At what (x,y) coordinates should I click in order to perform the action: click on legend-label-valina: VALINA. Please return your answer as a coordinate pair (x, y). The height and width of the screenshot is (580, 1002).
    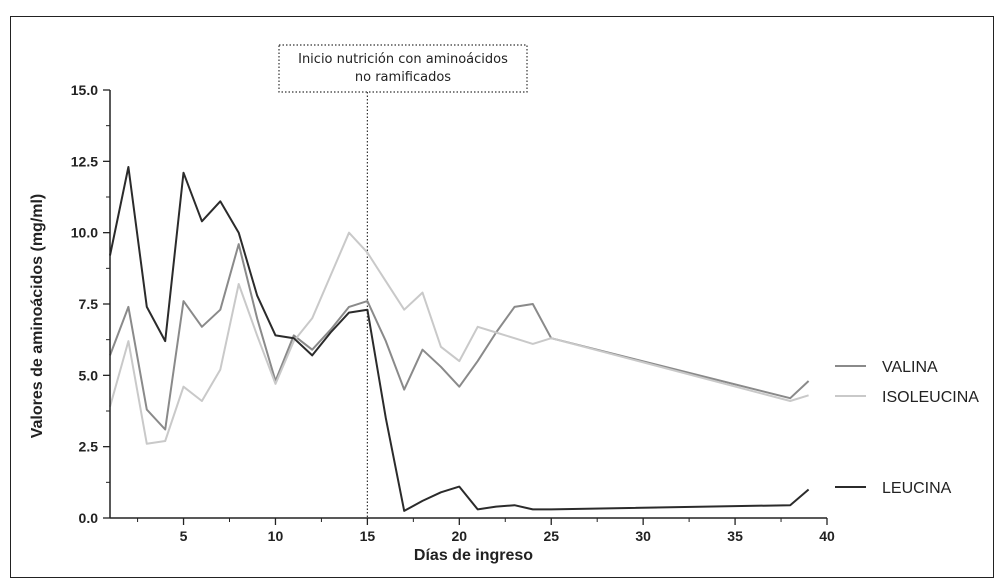
    Looking at the image, I should click on (910, 367).